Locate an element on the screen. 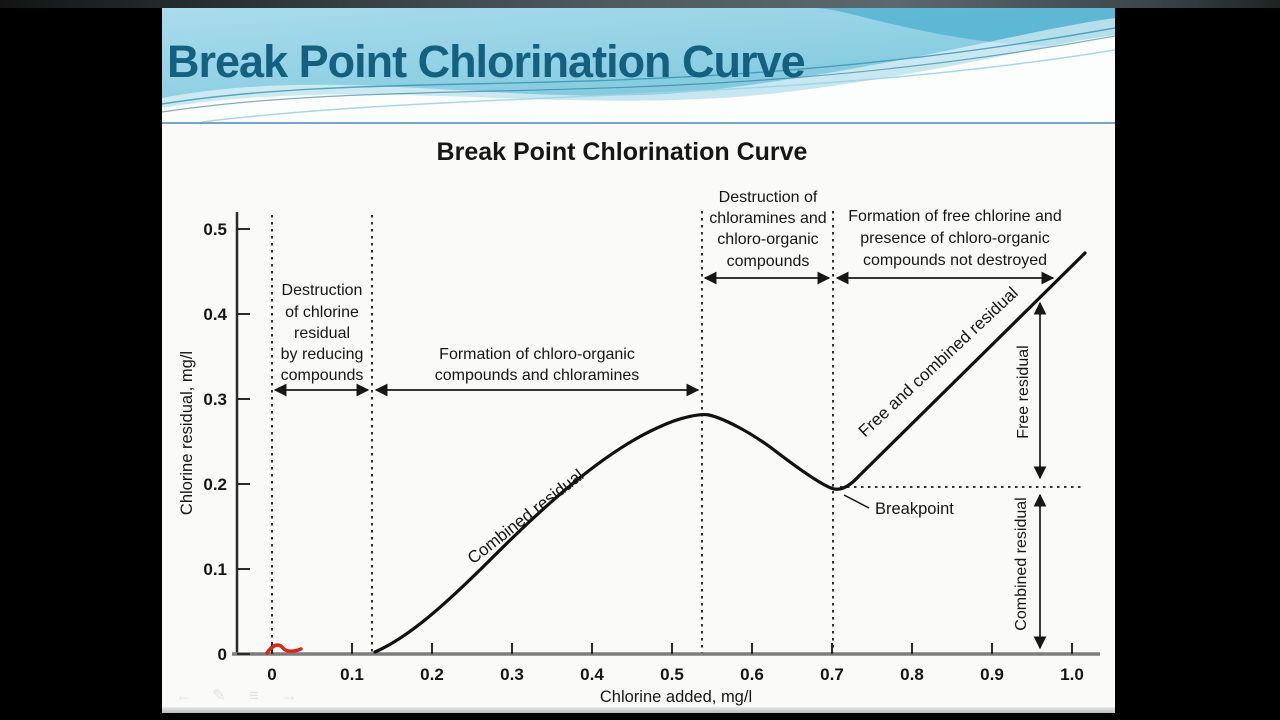 Image resolution: width=1280 pixels, height=720 pixels. svg-text: 0.8 is located at coordinates (912, 674).